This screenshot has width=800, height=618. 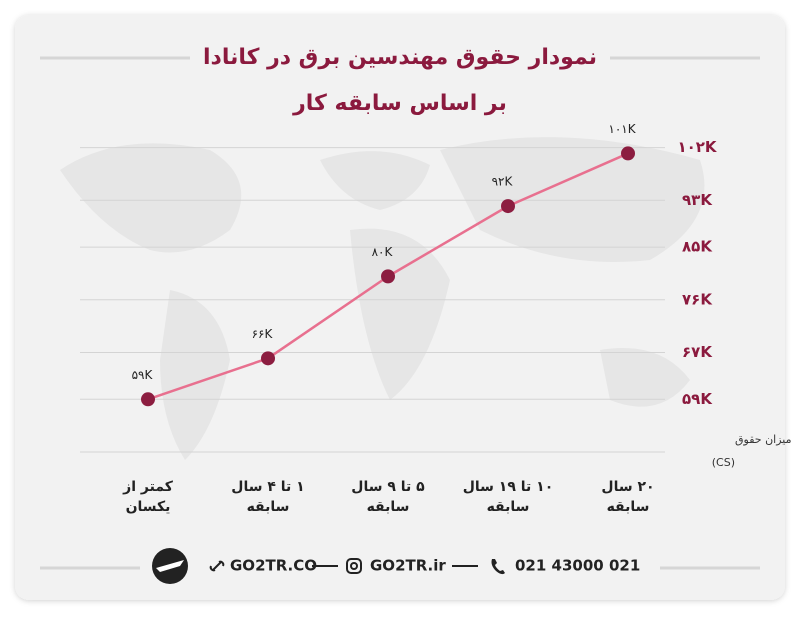 I want to click on chart-subtitle: بر اساس سابقه کار, so click(x=399, y=103).